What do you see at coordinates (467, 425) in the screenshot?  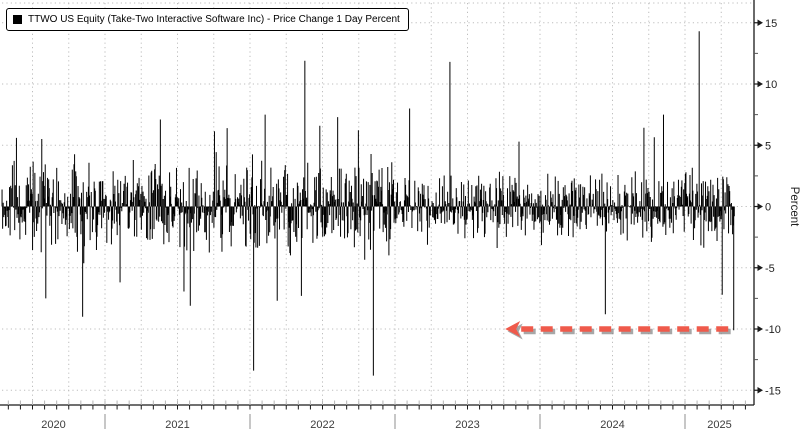 I see `svg-text: 2023` at bounding box center [467, 425].